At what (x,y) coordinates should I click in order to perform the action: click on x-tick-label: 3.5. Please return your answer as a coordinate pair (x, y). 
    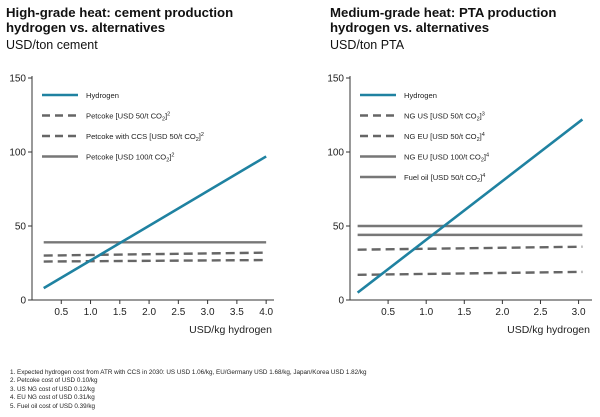
    Looking at the image, I should click on (237, 312).